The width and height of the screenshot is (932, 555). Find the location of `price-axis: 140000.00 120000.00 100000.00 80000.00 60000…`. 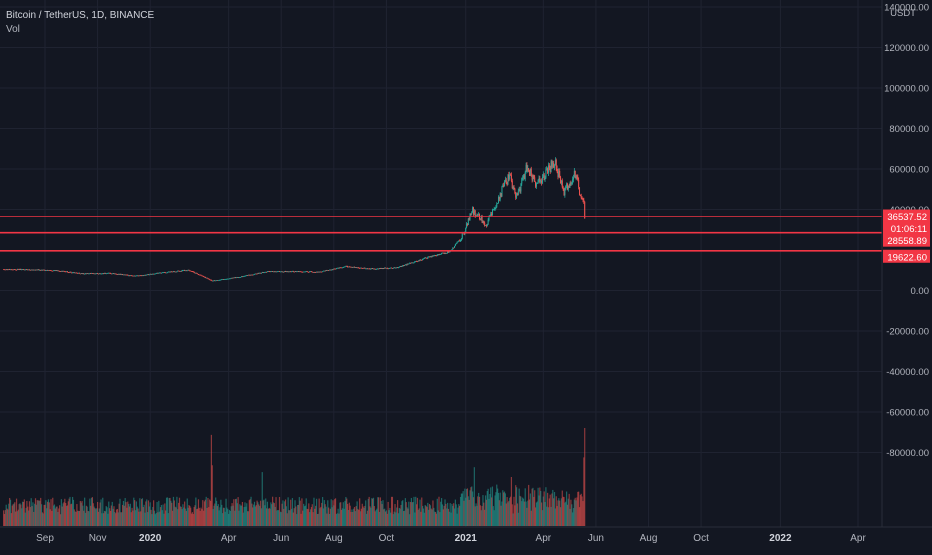

price-axis: 140000.00 120000.00 100000.00 80000.00 60000… is located at coordinates (905, 263).